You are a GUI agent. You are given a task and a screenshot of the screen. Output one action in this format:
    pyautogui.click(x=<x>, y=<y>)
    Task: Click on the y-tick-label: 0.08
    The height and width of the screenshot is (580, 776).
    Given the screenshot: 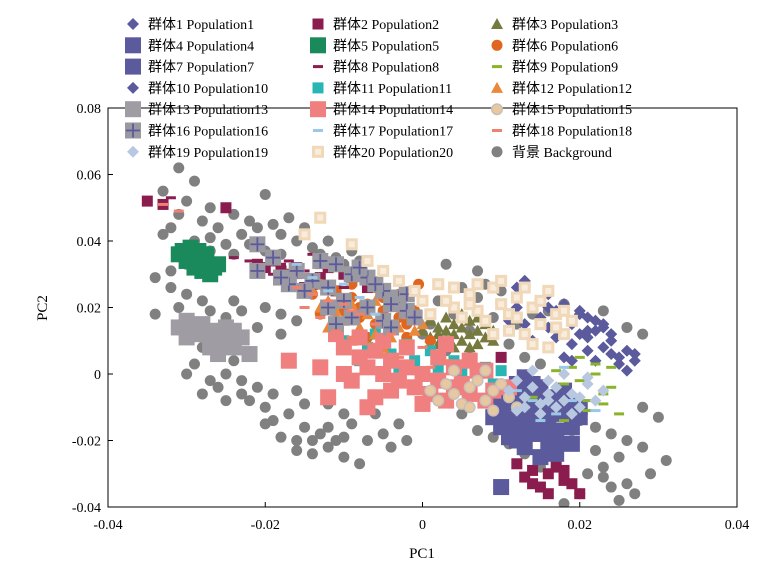 What is the action you would take?
    pyautogui.click(x=89, y=109)
    